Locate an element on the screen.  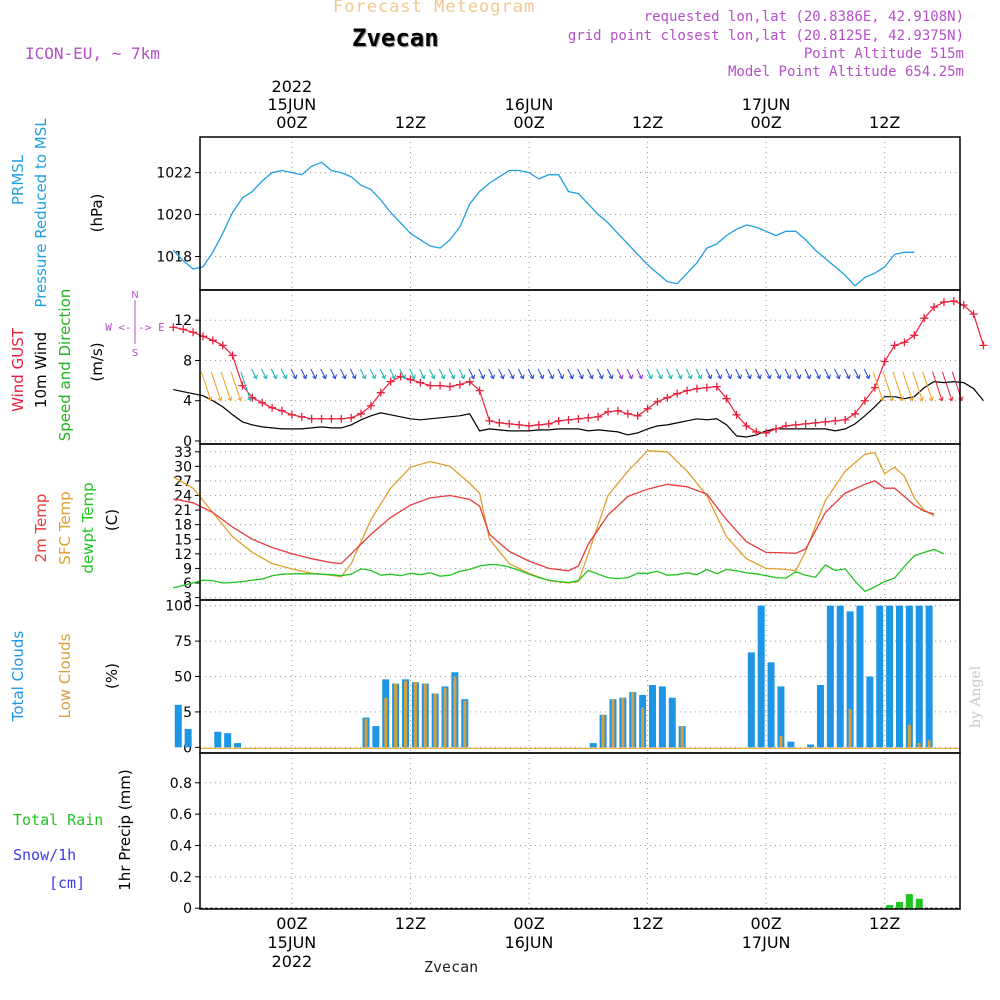
precip-frame is located at coordinates (580, 831).